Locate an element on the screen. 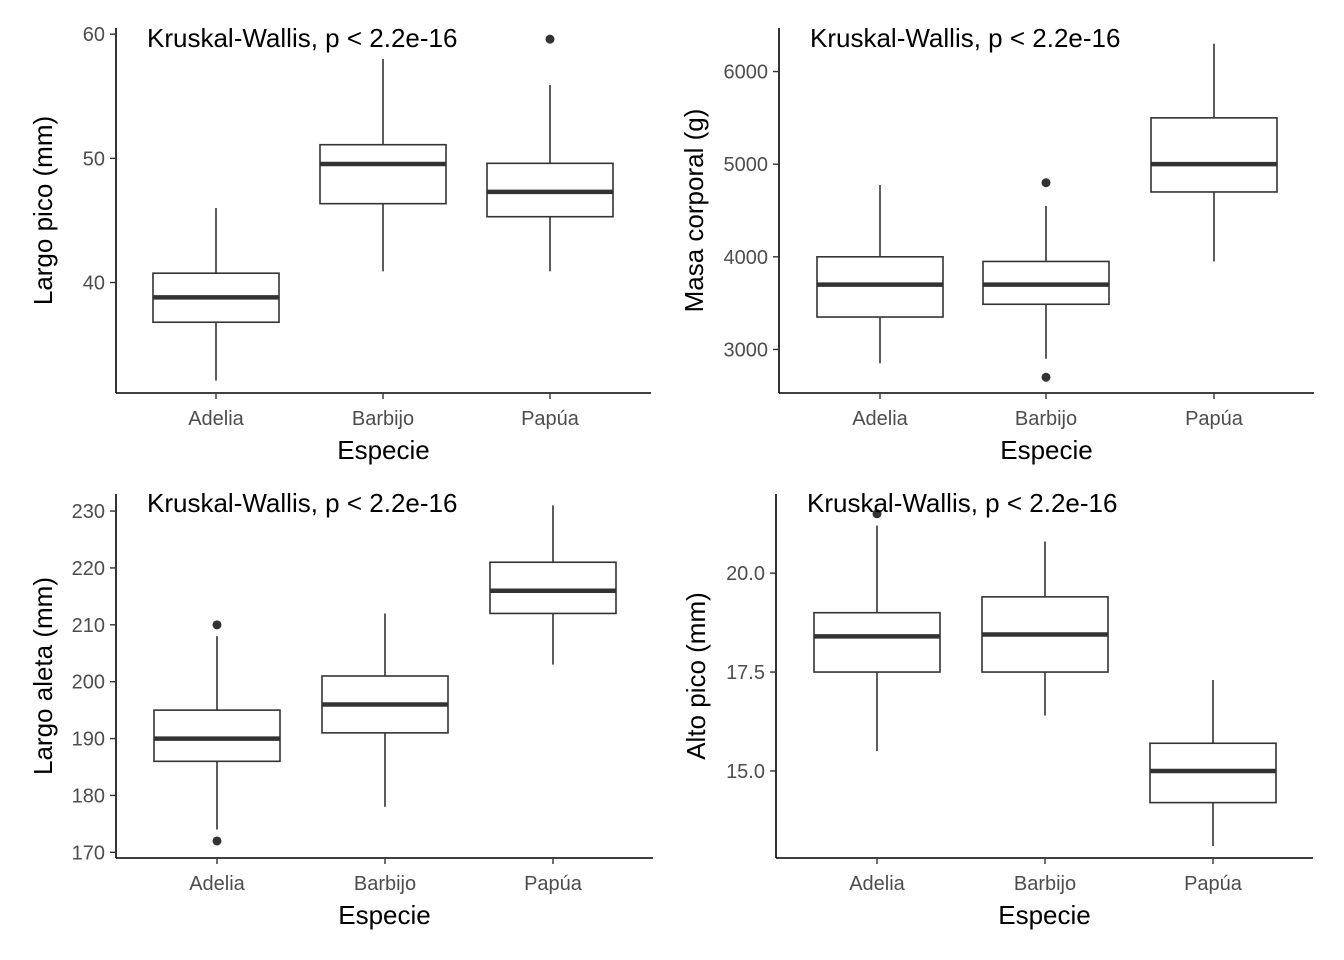 The width and height of the screenshot is (1344, 960). y-tick-label: 180 is located at coordinates (88, 796).